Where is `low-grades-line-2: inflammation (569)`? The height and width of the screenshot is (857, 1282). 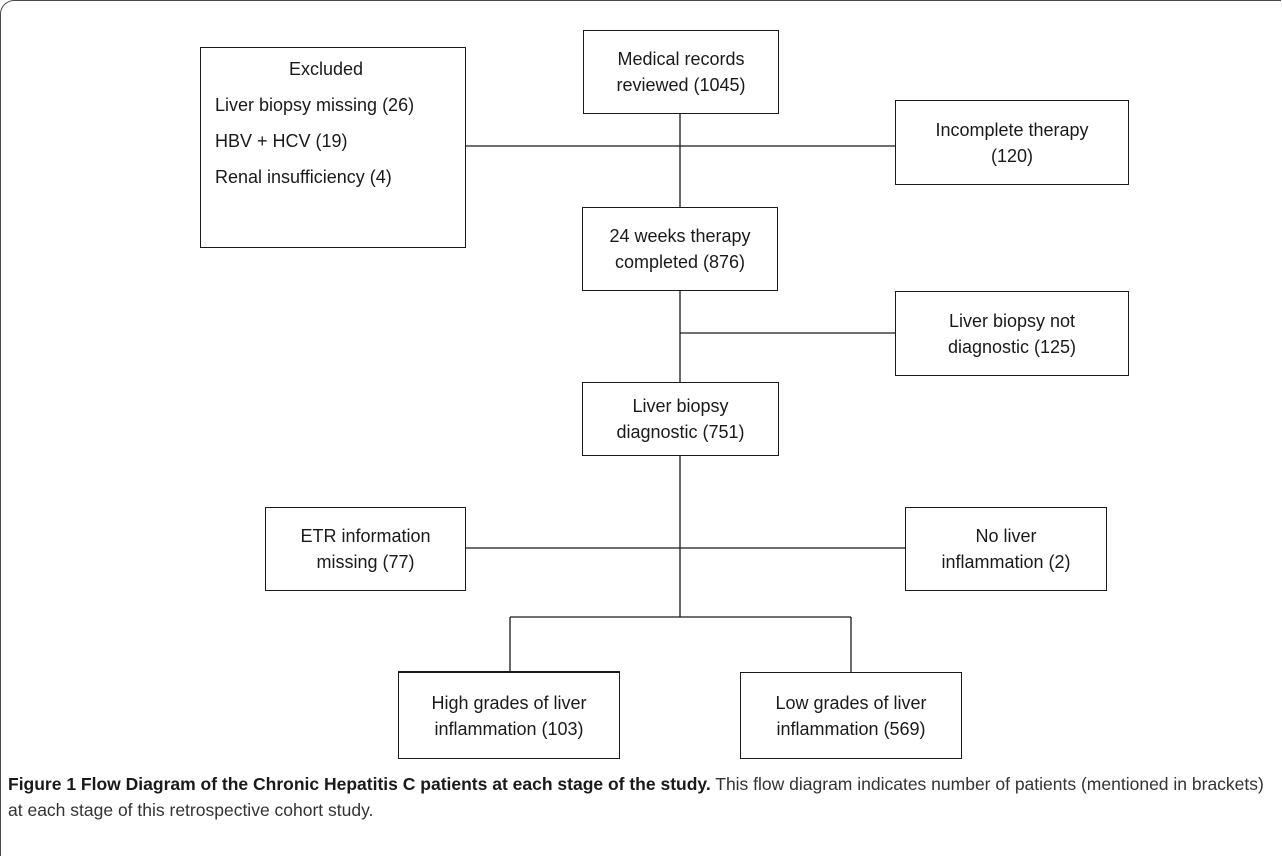 low-grades-line-2: inflammation (569) is located at coordinates (851, 728).